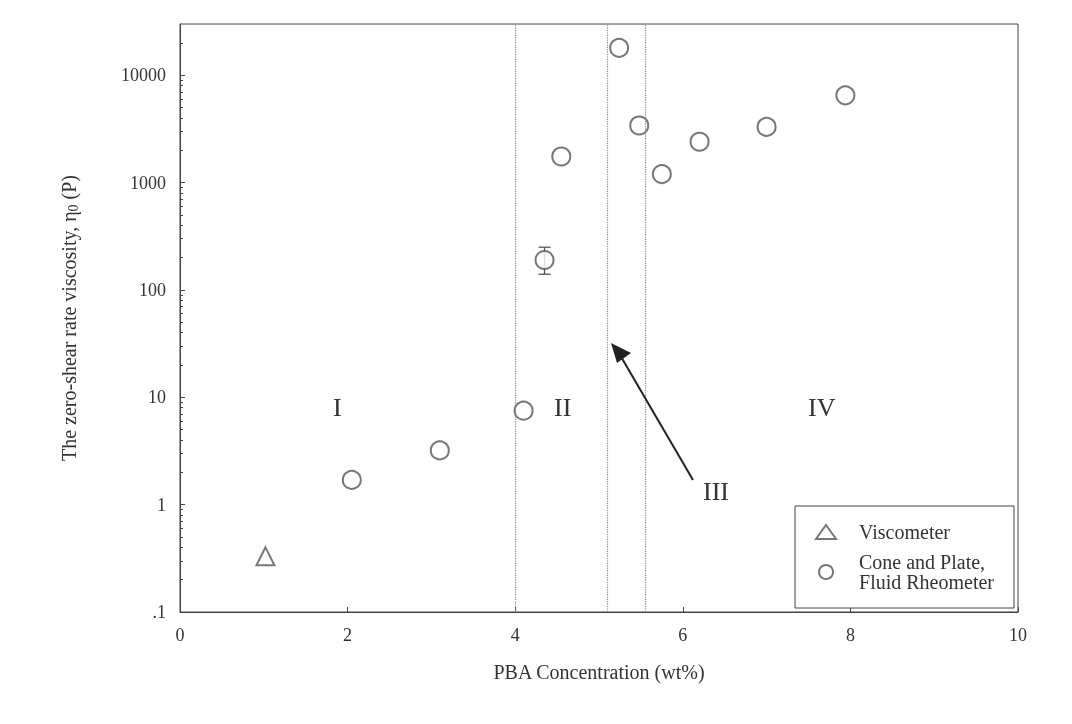 Image resolution: width=1072 pixels, height=724 pixels. What do you see at coordinates (905, 532) in the screenshot?
I see `legend-label: Viscometer` at bounding box center [905, 532].